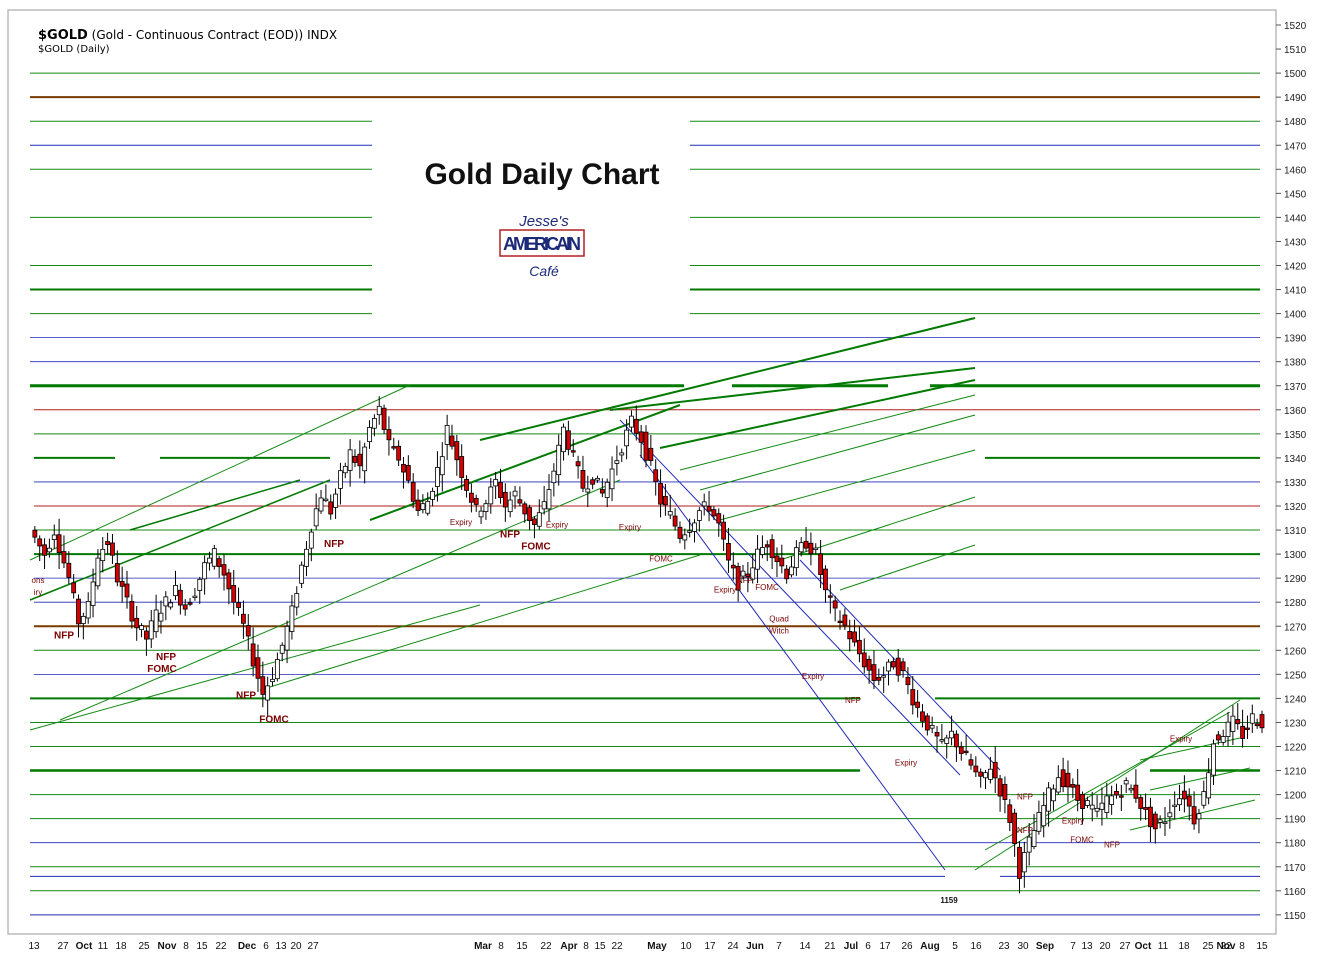 The height and width of the screenshot is (976, 1338). I want to click on y-tick-label: 1250, so click(1295, 675).